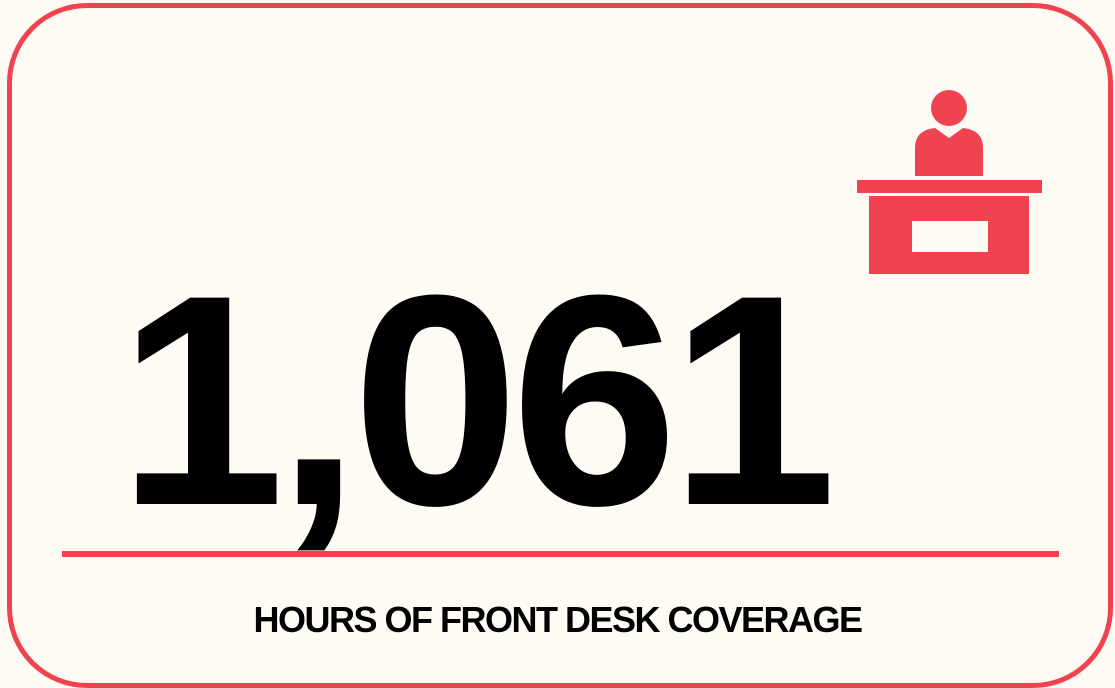  Describe the element at coordinates (949, 182) in the screenshot. I see `front-desk-icon` at that location.